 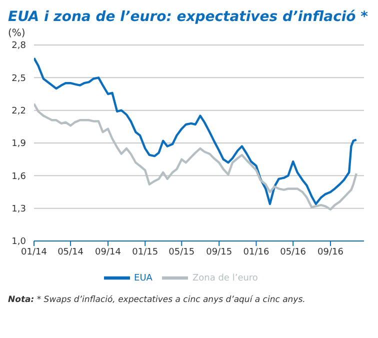 What do you see at coordinates (219, 252) in the screenshot?
I see `x-tick-label: 09/15` at bounding box center [219, 252].